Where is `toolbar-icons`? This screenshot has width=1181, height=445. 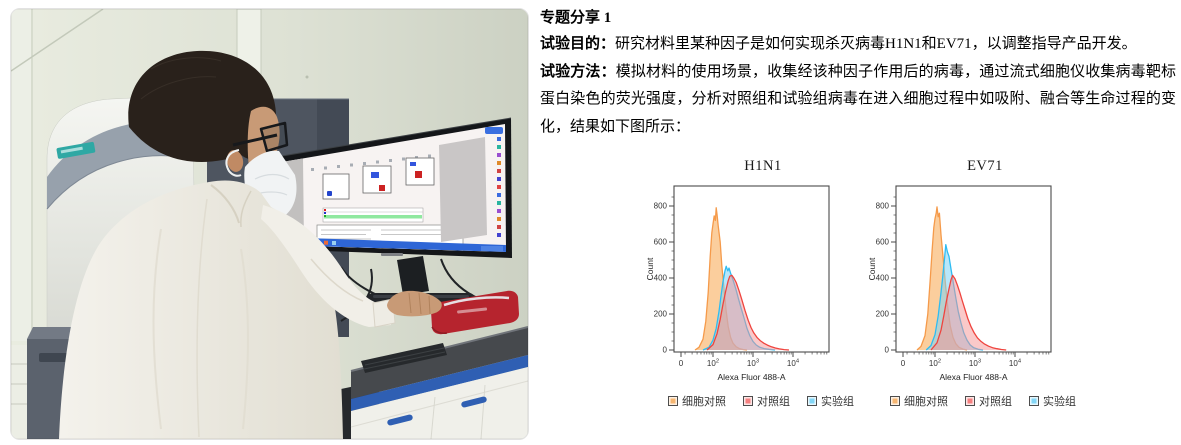
toolbar-icons is located at coordinates (371, 162).